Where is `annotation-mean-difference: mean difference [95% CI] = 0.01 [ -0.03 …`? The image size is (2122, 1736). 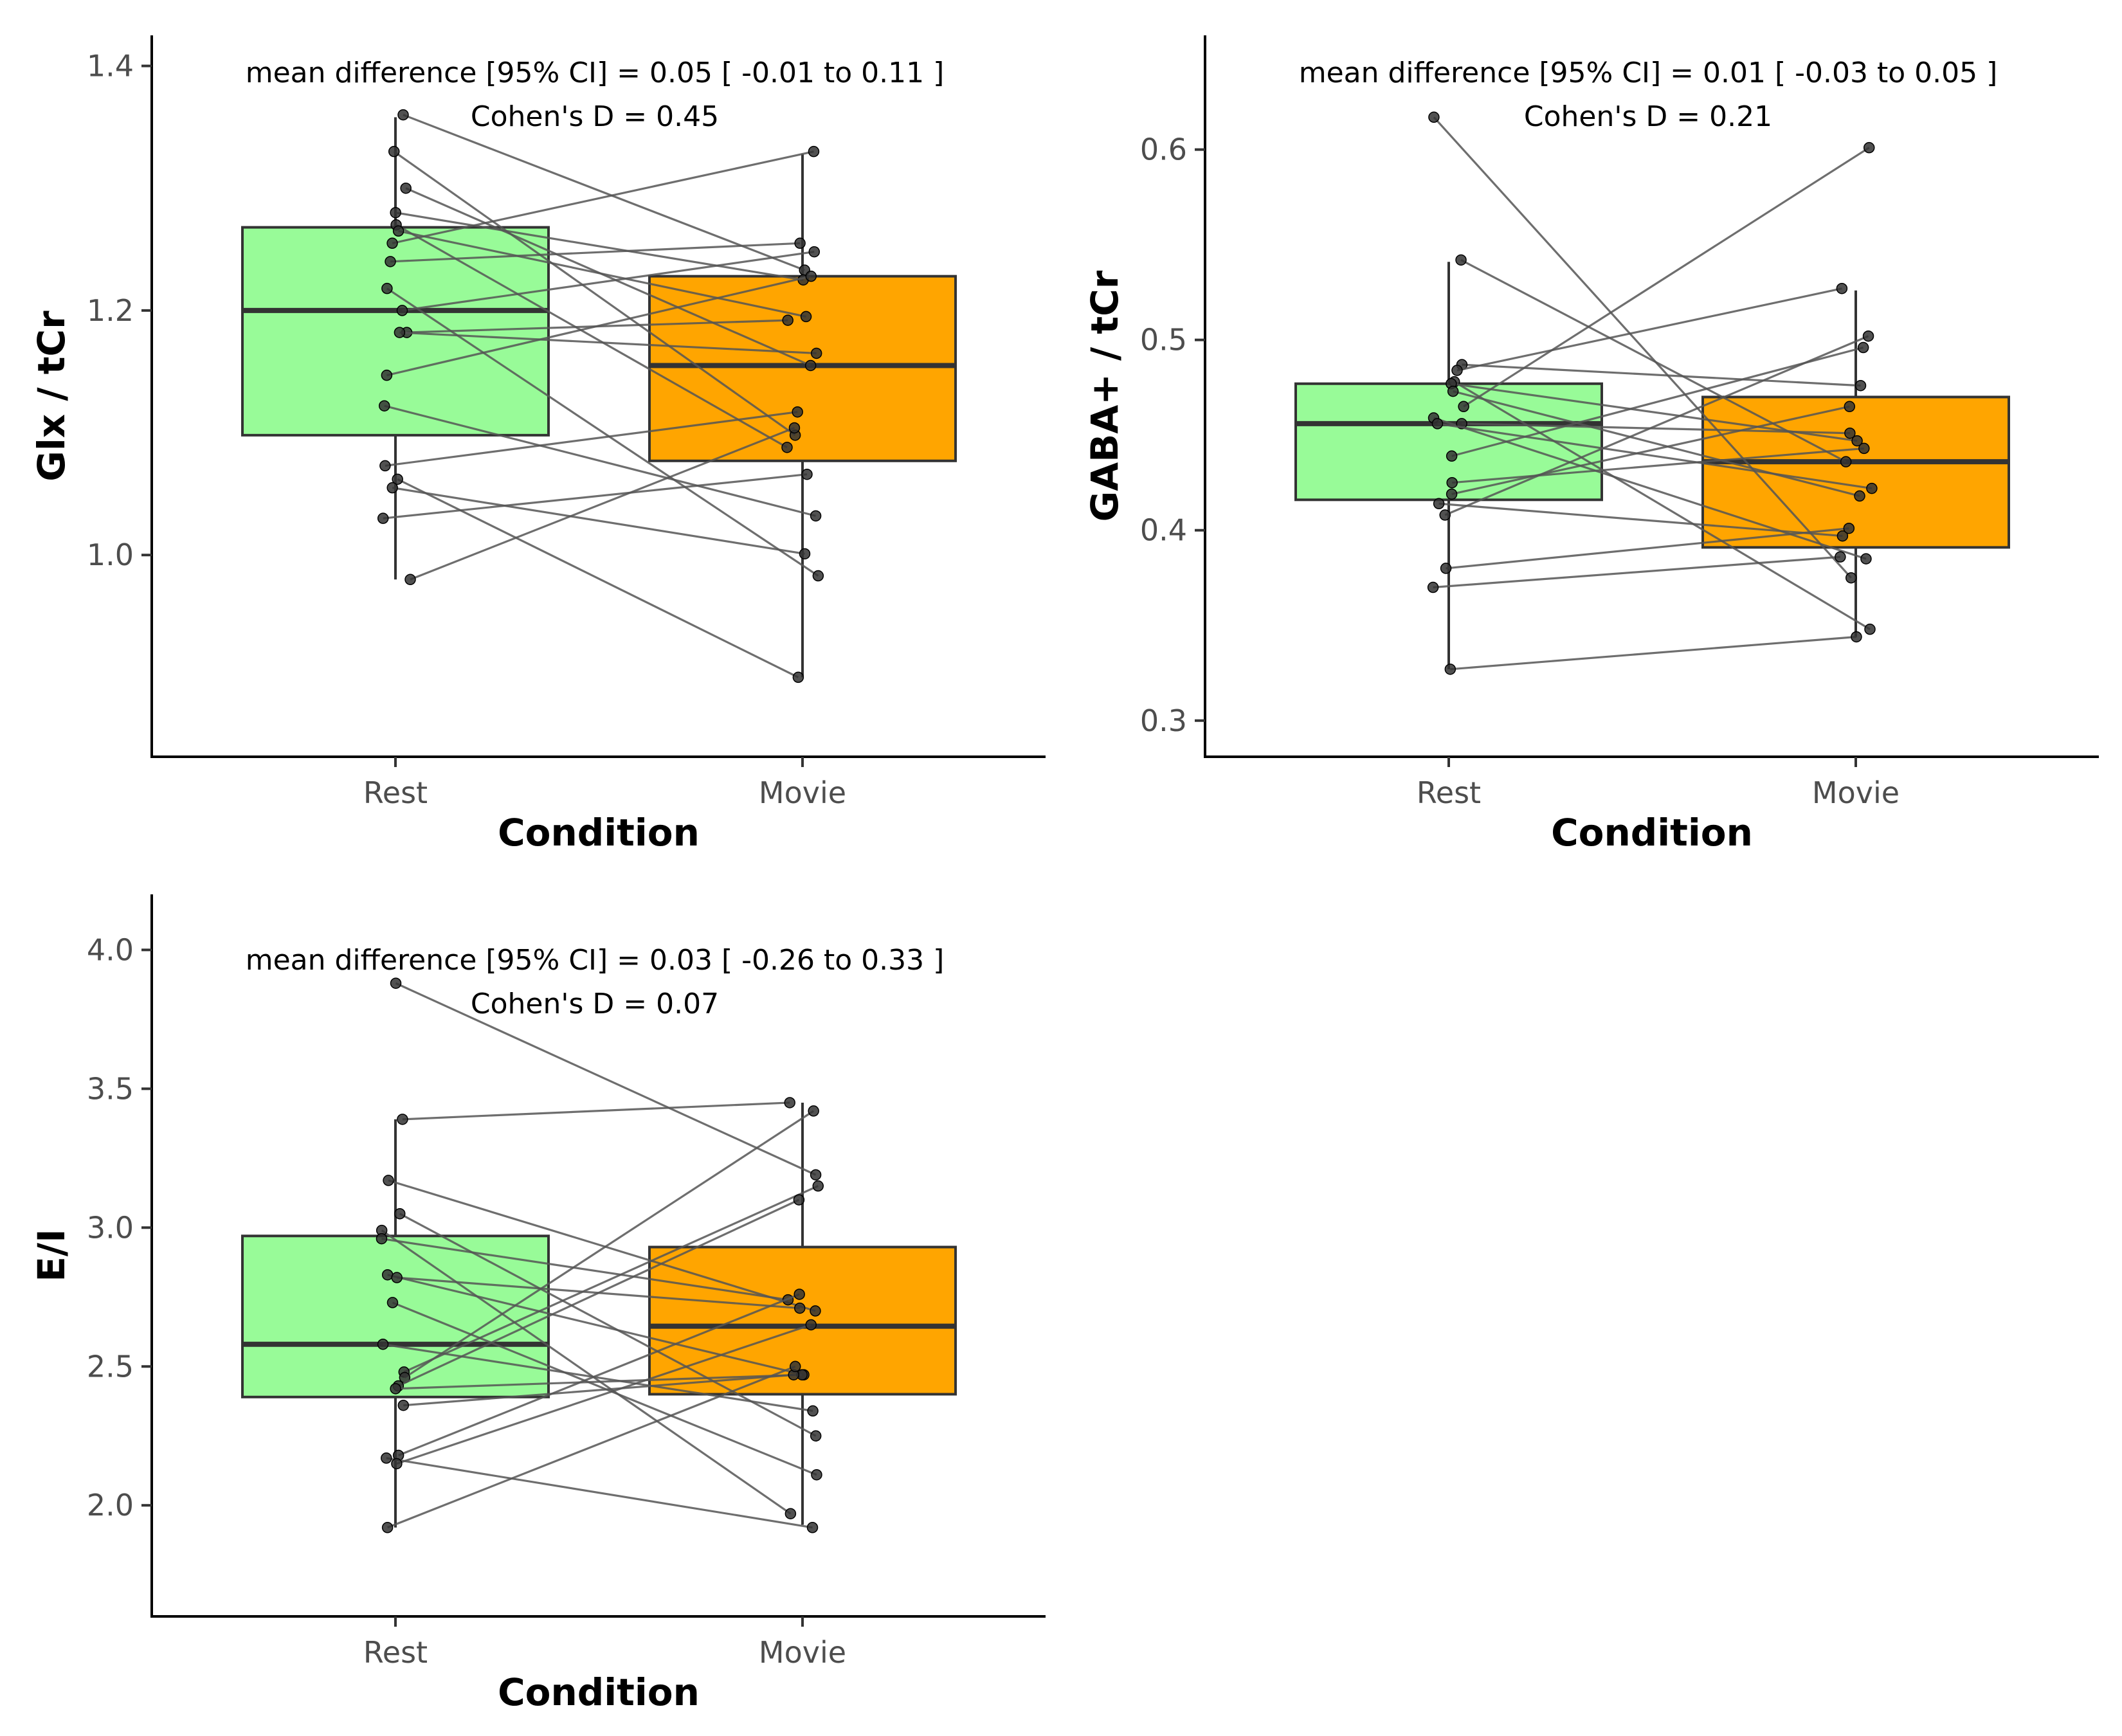
annotation-mean-difference: mean difference [95% CI] = 0.01 [ -0.03 … is located at coordinates (1648, 73).